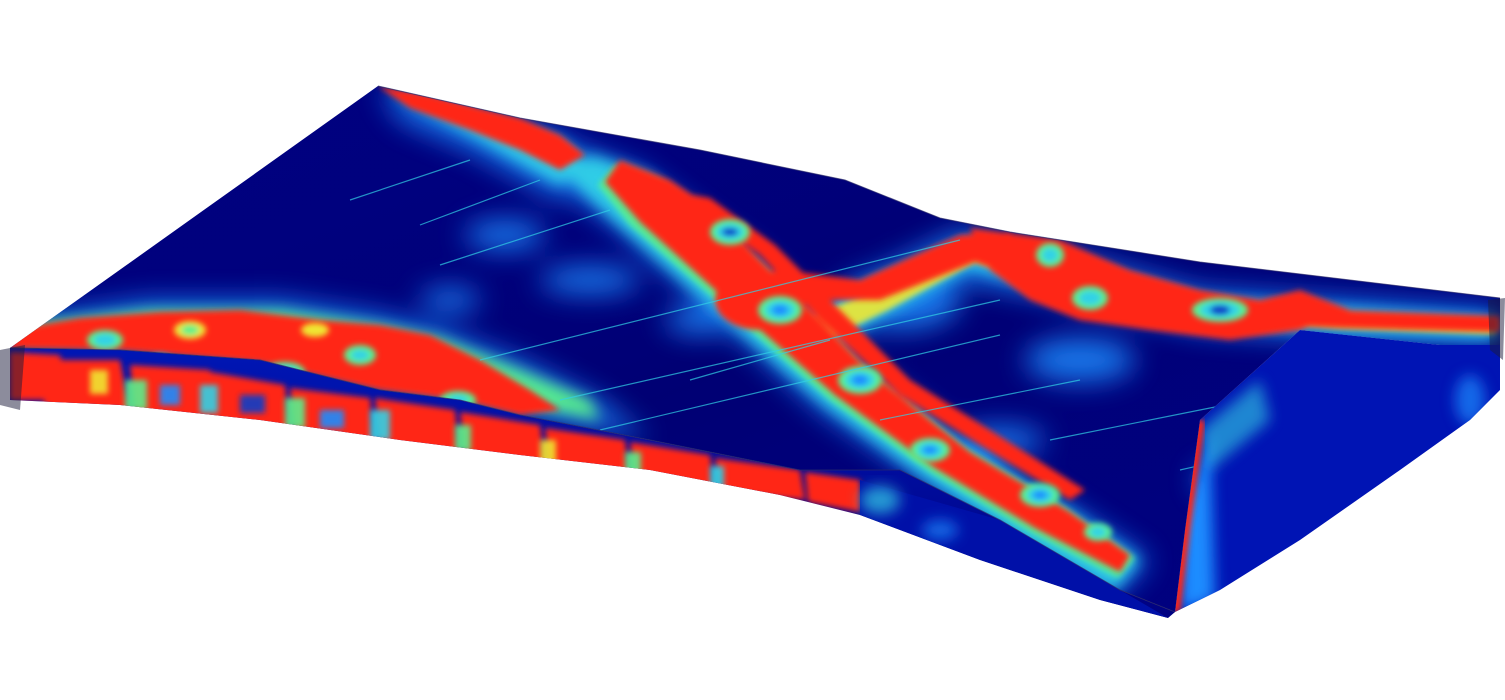 The image size is (1505, 700). What do you see at coordinates (12, 377) in the screenshot?
I see `left-flange` at bounding box center [12, 377].